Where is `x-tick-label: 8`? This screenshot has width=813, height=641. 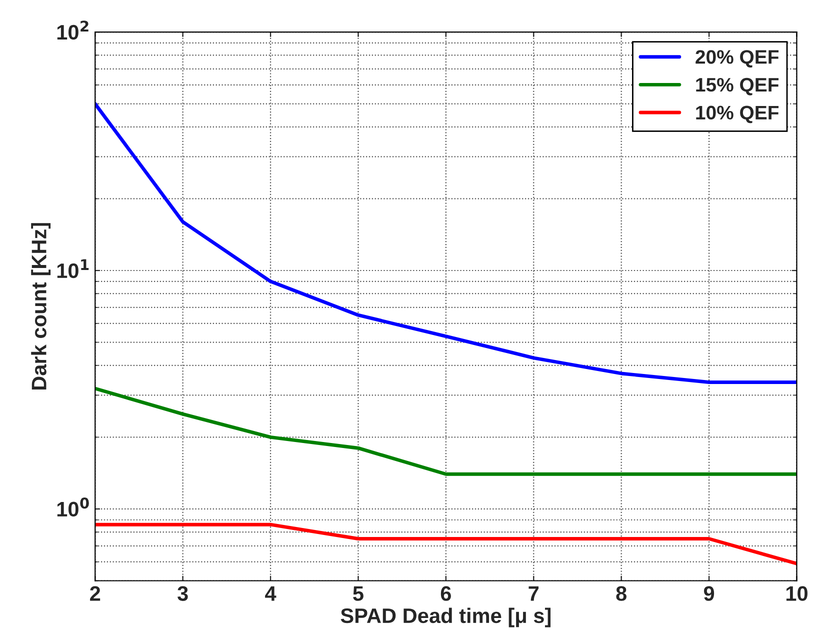 x-tick-label: 8 is located at coordinates (621, 593).